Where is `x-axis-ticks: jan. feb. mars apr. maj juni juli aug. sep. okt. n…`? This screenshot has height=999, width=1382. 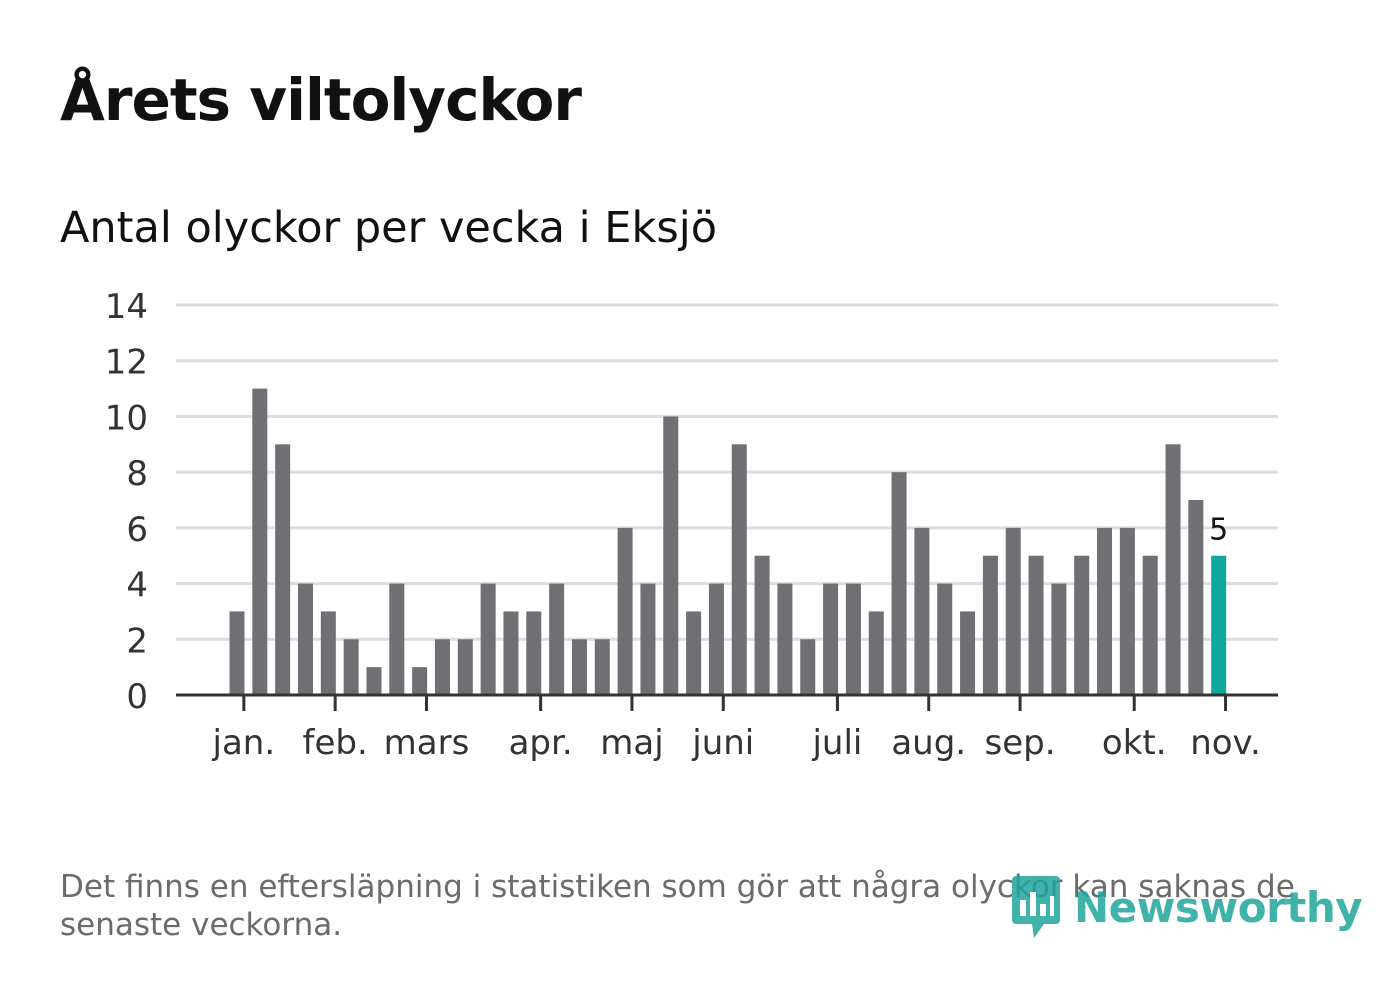 x-axis-ticks: jan. feb. mars apr. maj juni juli aug. sep. okt. n… is located at coordinates (736, 729).